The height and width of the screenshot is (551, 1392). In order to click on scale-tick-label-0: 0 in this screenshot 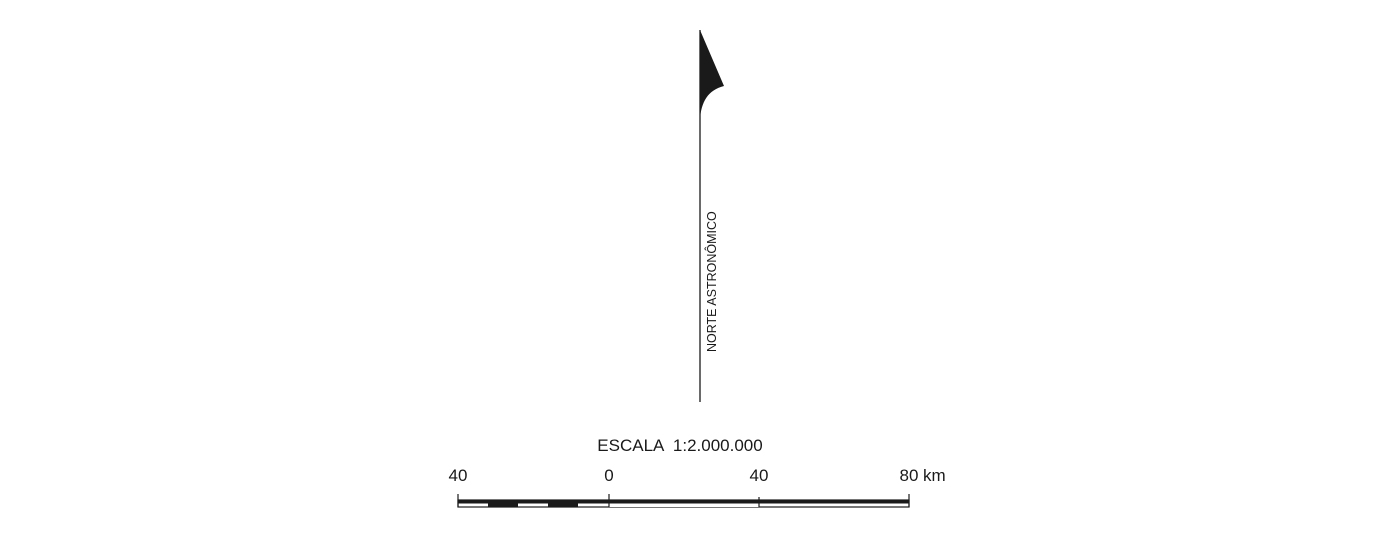, I will do `click(608, 475)`.